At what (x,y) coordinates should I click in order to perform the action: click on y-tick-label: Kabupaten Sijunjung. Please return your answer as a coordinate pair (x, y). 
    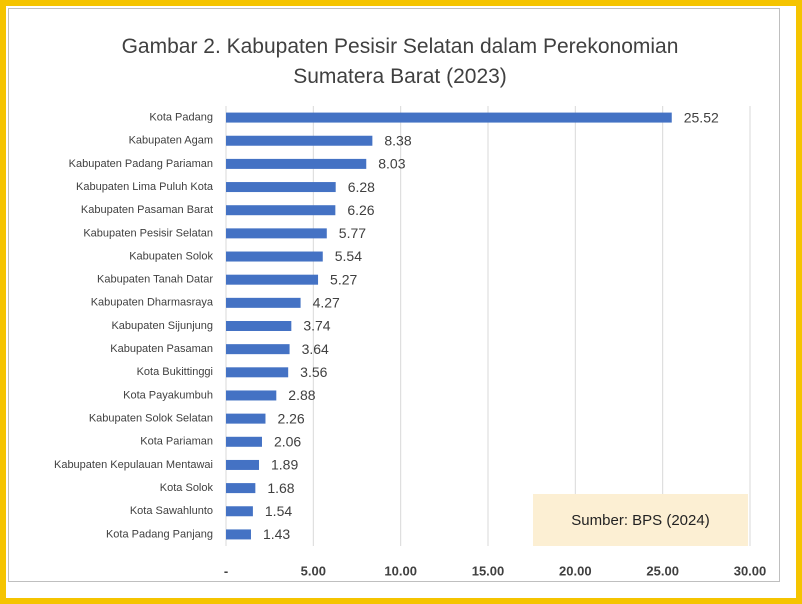
    Looking at the image, I should click on (162, 326).